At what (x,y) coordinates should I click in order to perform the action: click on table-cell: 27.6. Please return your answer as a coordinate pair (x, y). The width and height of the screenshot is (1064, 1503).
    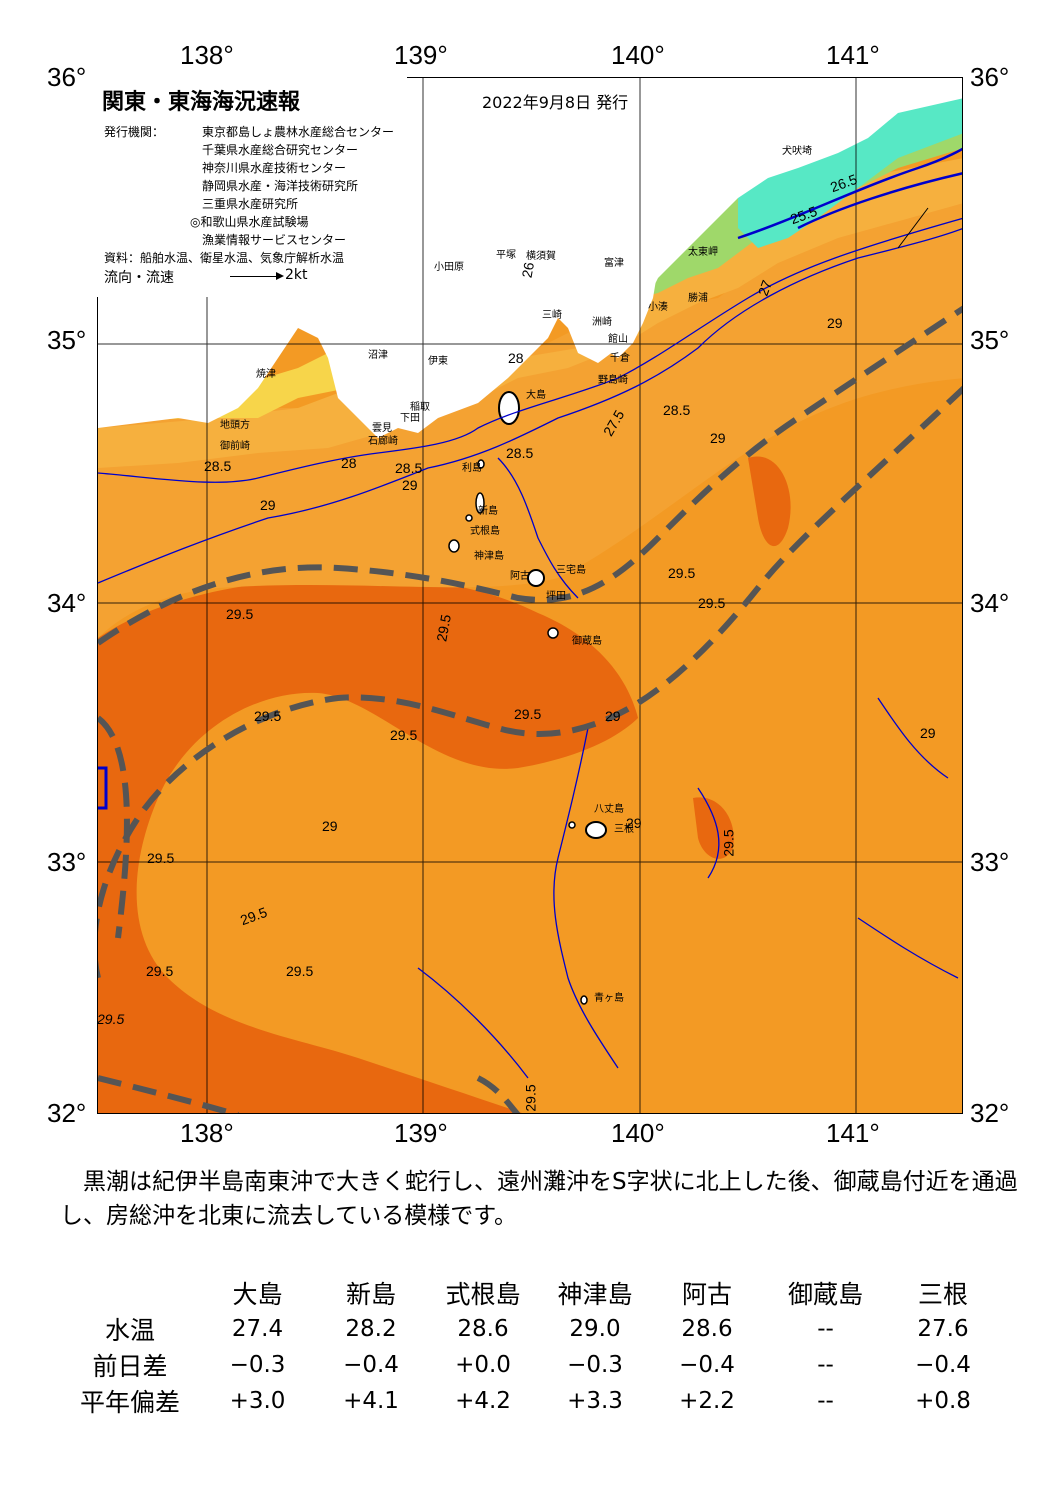
    Looking at the image, I should click on (943, 1329).